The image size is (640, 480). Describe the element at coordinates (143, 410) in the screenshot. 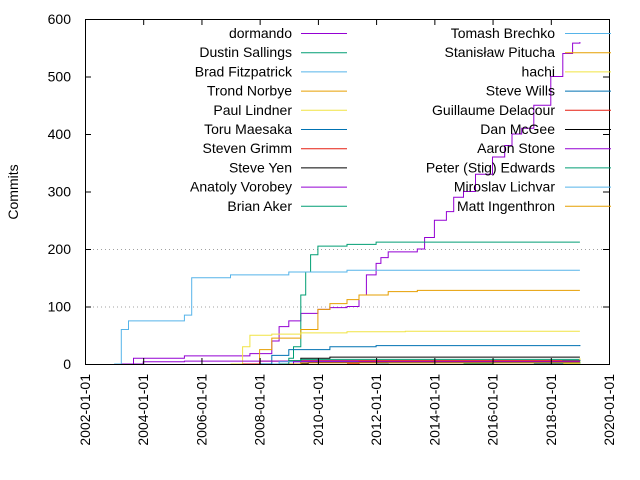

I see `x-tick-label: 2004-01-01` at that location.